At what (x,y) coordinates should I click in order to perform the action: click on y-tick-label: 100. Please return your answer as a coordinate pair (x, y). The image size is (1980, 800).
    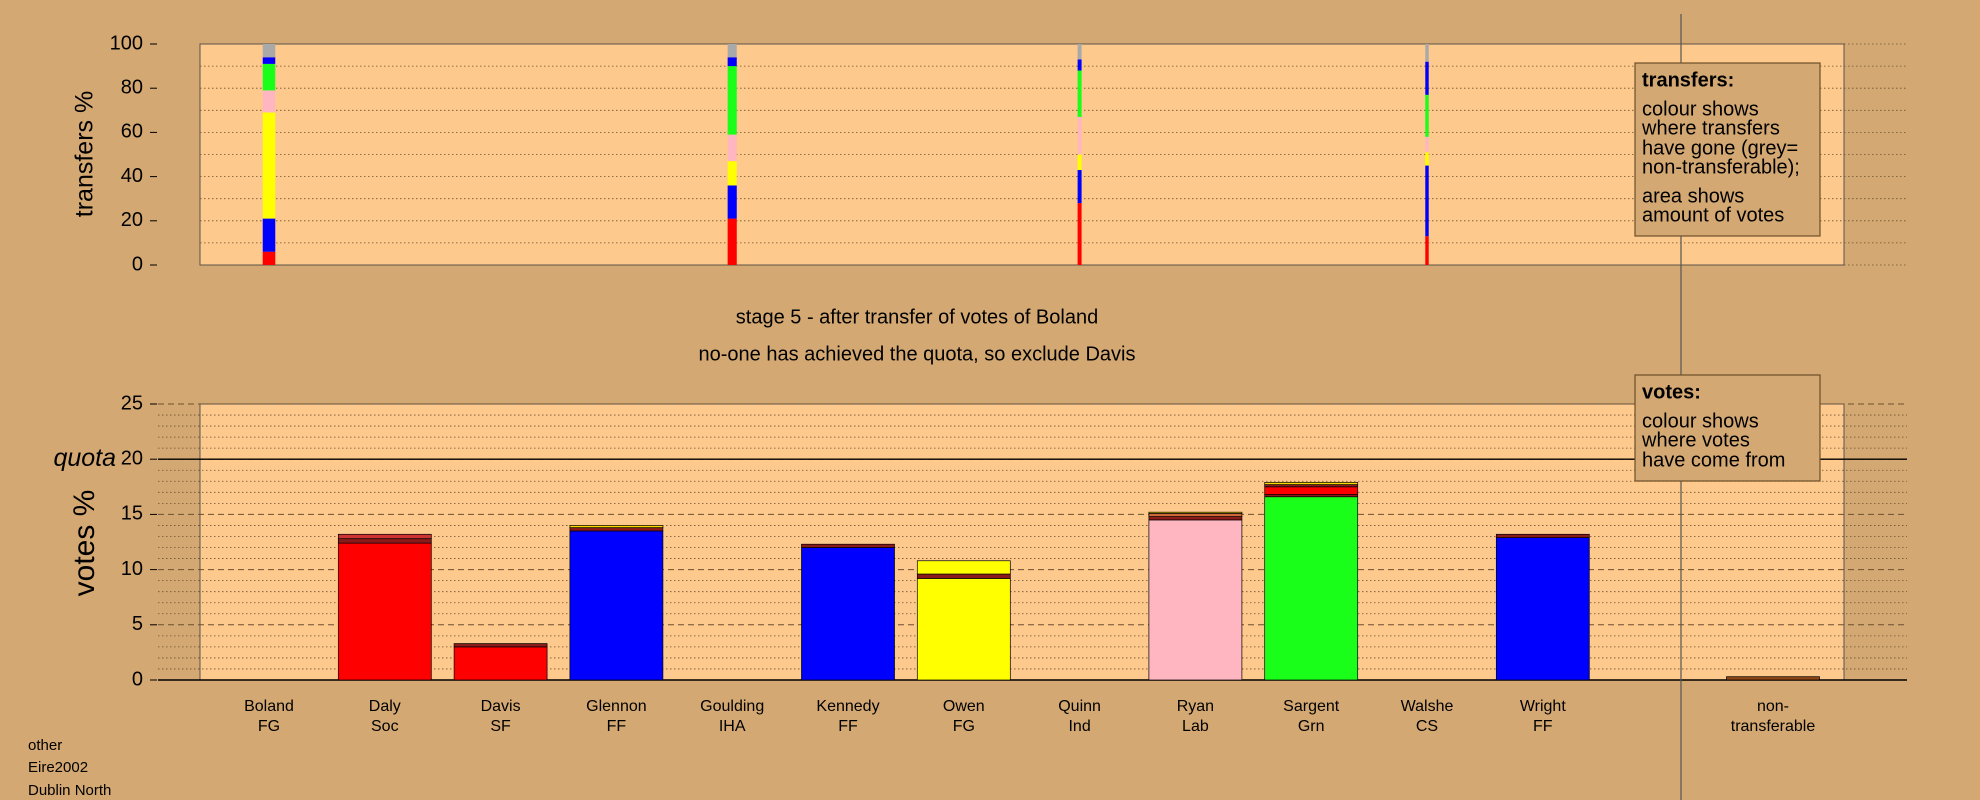
    Looking at the image, I should click on (126, 43).